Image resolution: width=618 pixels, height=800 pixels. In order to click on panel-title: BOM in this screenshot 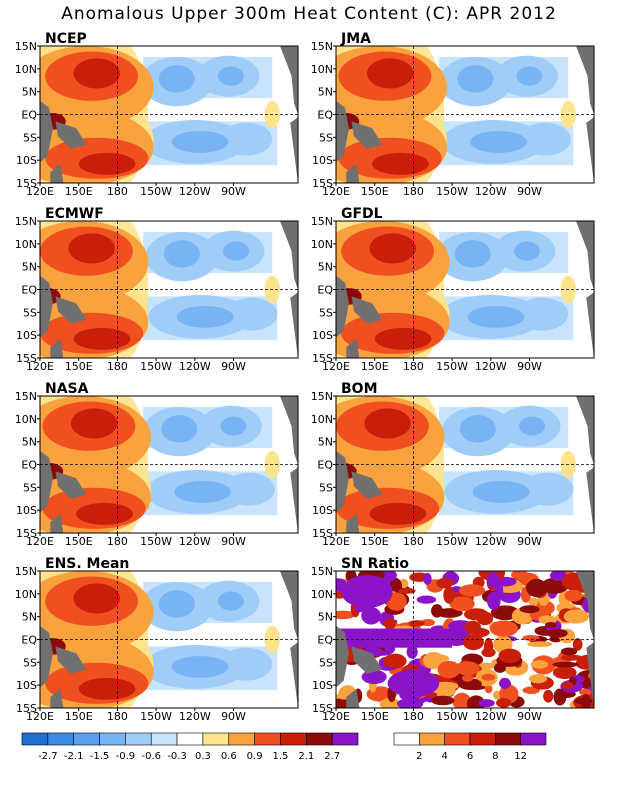, I will do `click(359, 389)`.